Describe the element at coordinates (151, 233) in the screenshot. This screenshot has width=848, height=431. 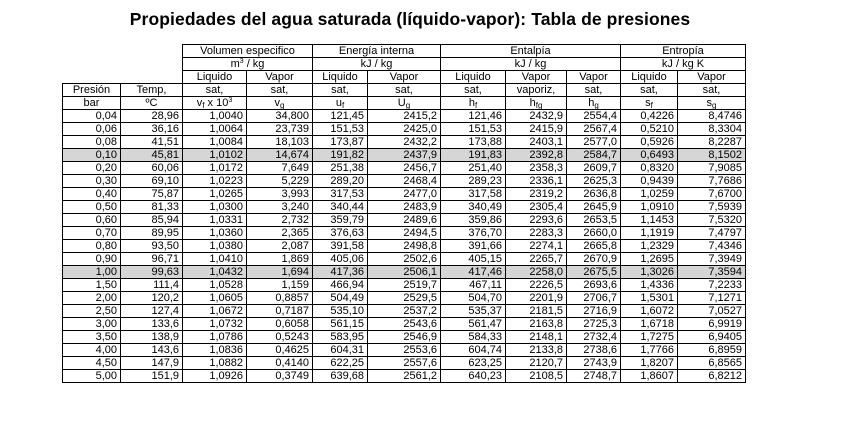
I see `cell-temp: 89,95` at that location.